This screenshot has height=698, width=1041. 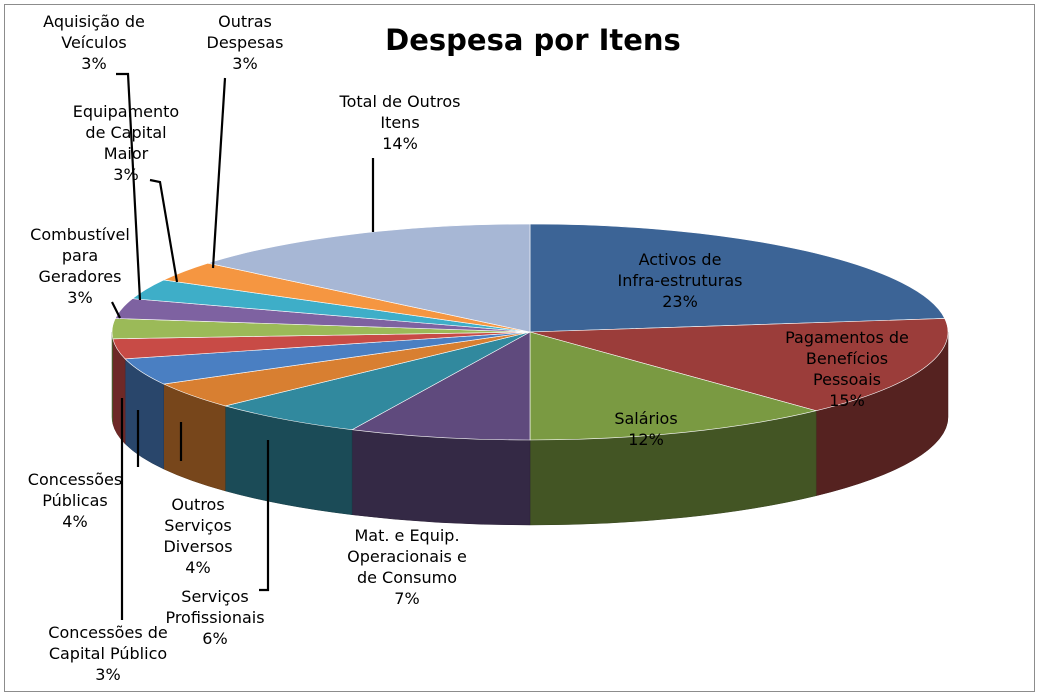 I want to click on chart-title: Despesa por Itens, so click(x=533, y=40).